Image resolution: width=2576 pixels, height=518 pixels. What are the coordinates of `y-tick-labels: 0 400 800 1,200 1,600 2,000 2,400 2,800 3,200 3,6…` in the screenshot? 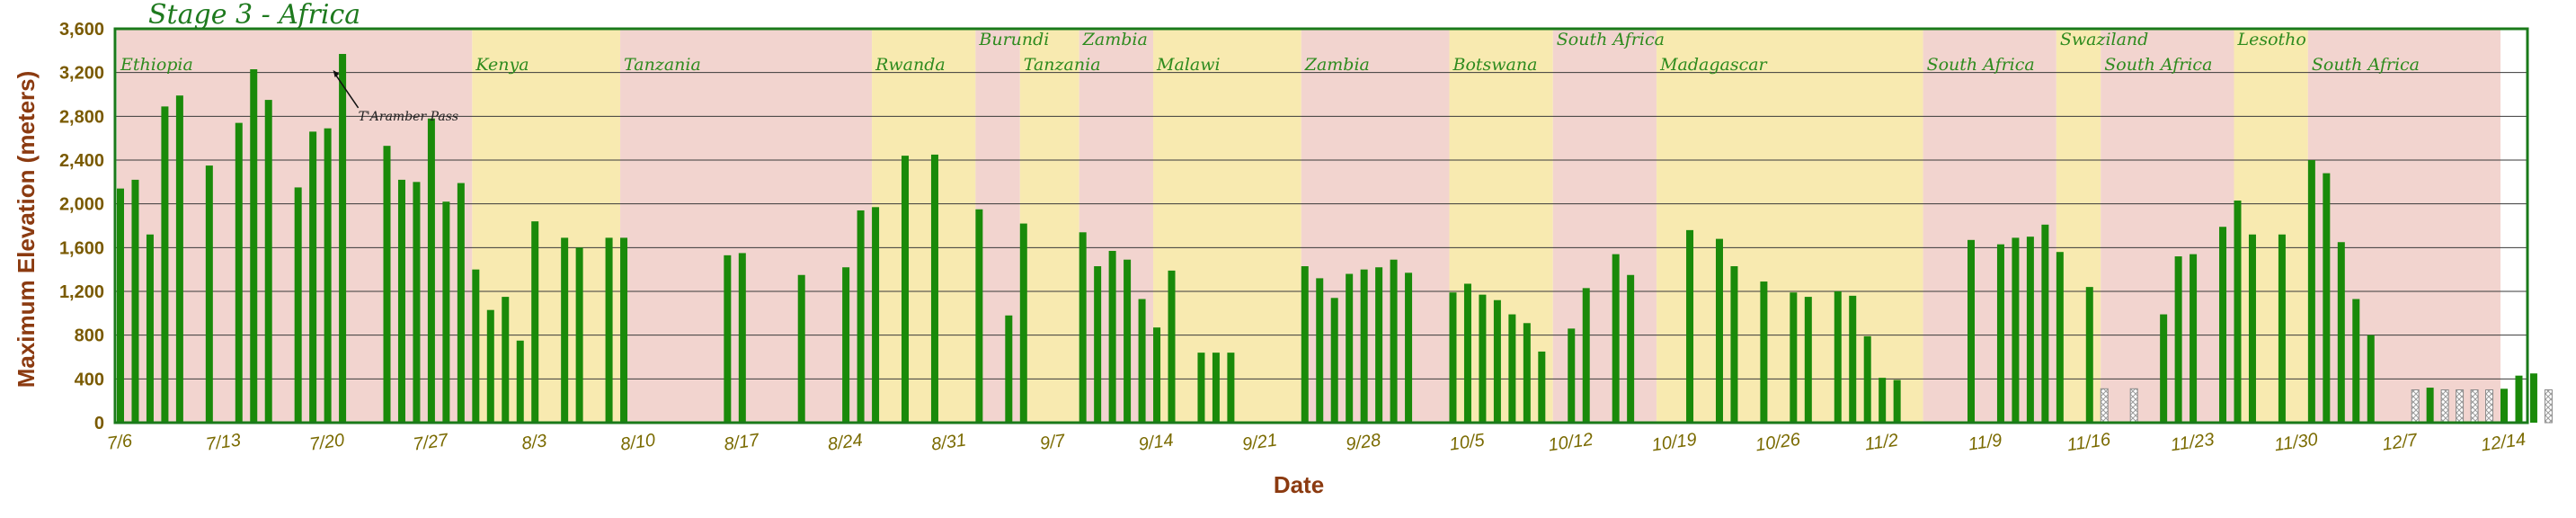 It's located at (81, 226).